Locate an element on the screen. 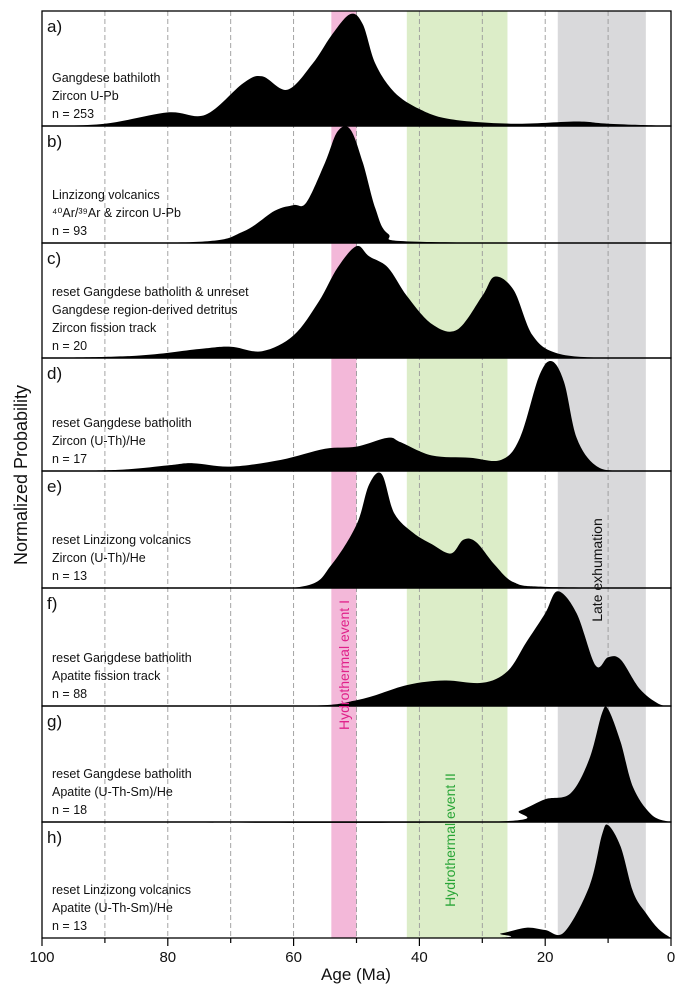 The image size is (684, 990). panel-label: h) is located at coordinates (54, 837).